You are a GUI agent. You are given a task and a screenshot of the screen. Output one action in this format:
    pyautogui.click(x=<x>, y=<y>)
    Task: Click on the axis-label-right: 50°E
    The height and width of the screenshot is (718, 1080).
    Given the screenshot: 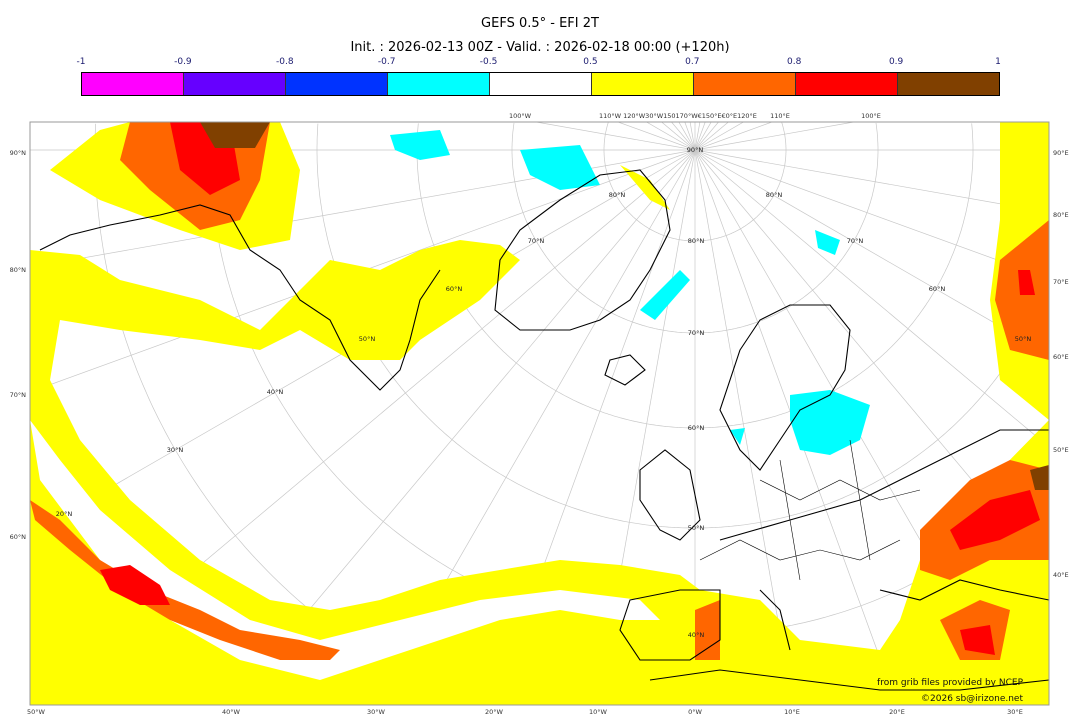 What is the action you would take?
    pyautogui.click(x=1061, y=450)
    